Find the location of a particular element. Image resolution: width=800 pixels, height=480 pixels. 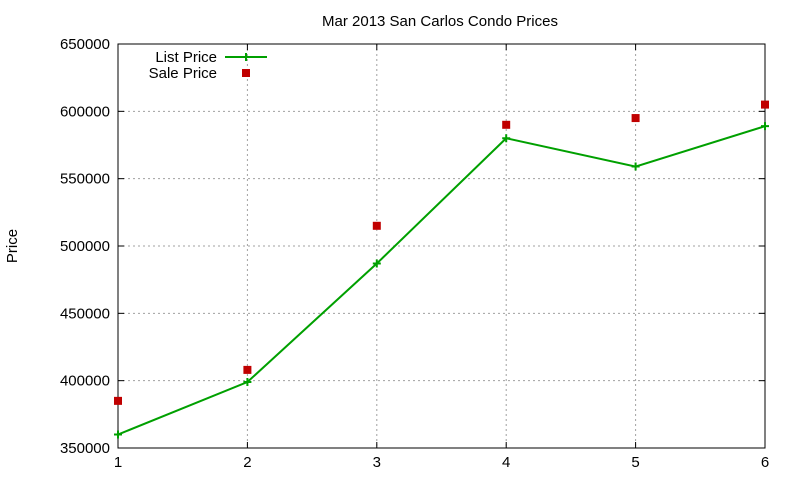

y-tick-label: 450000 is located at coordinates (85, 313).